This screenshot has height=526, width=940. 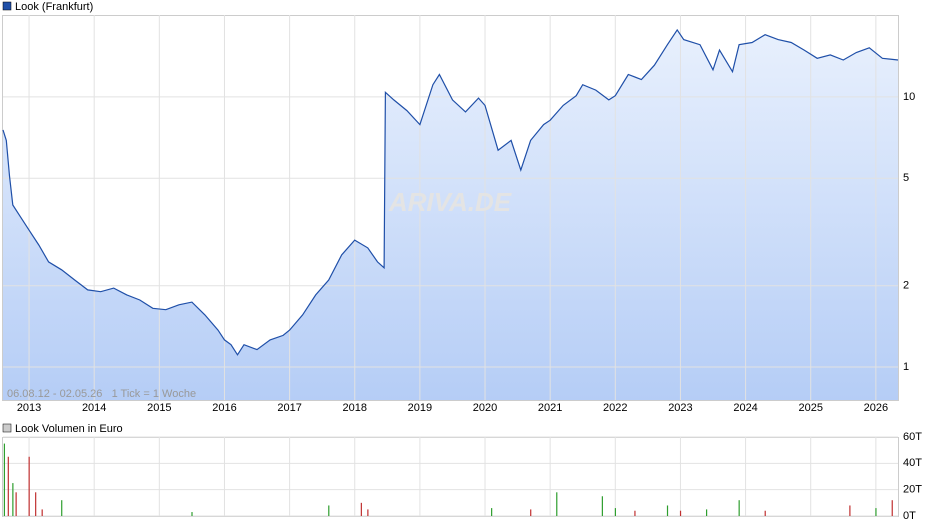 What do you see at coordinates (912, 463) in the screenshot?
I see `y-tick-label: 40T` at bounding box center [912, 463].